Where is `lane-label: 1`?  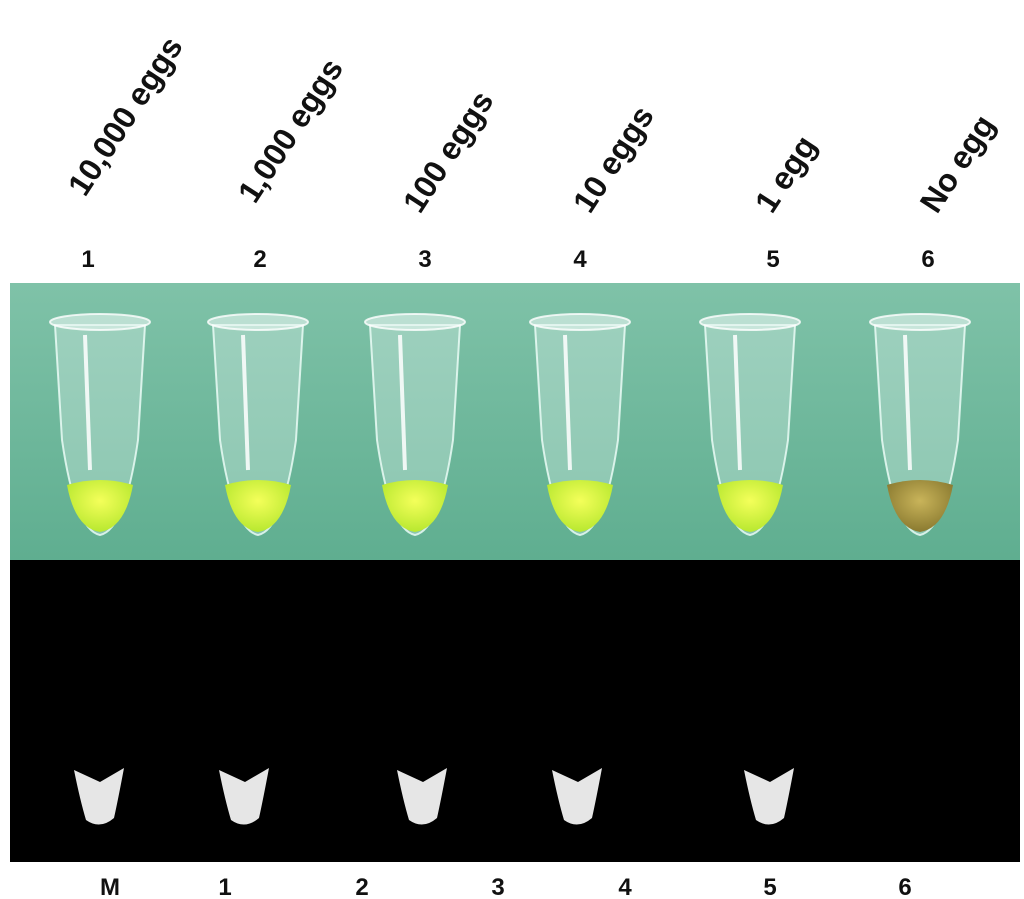
lane-label: 1 is located at coordinates (224, 886).